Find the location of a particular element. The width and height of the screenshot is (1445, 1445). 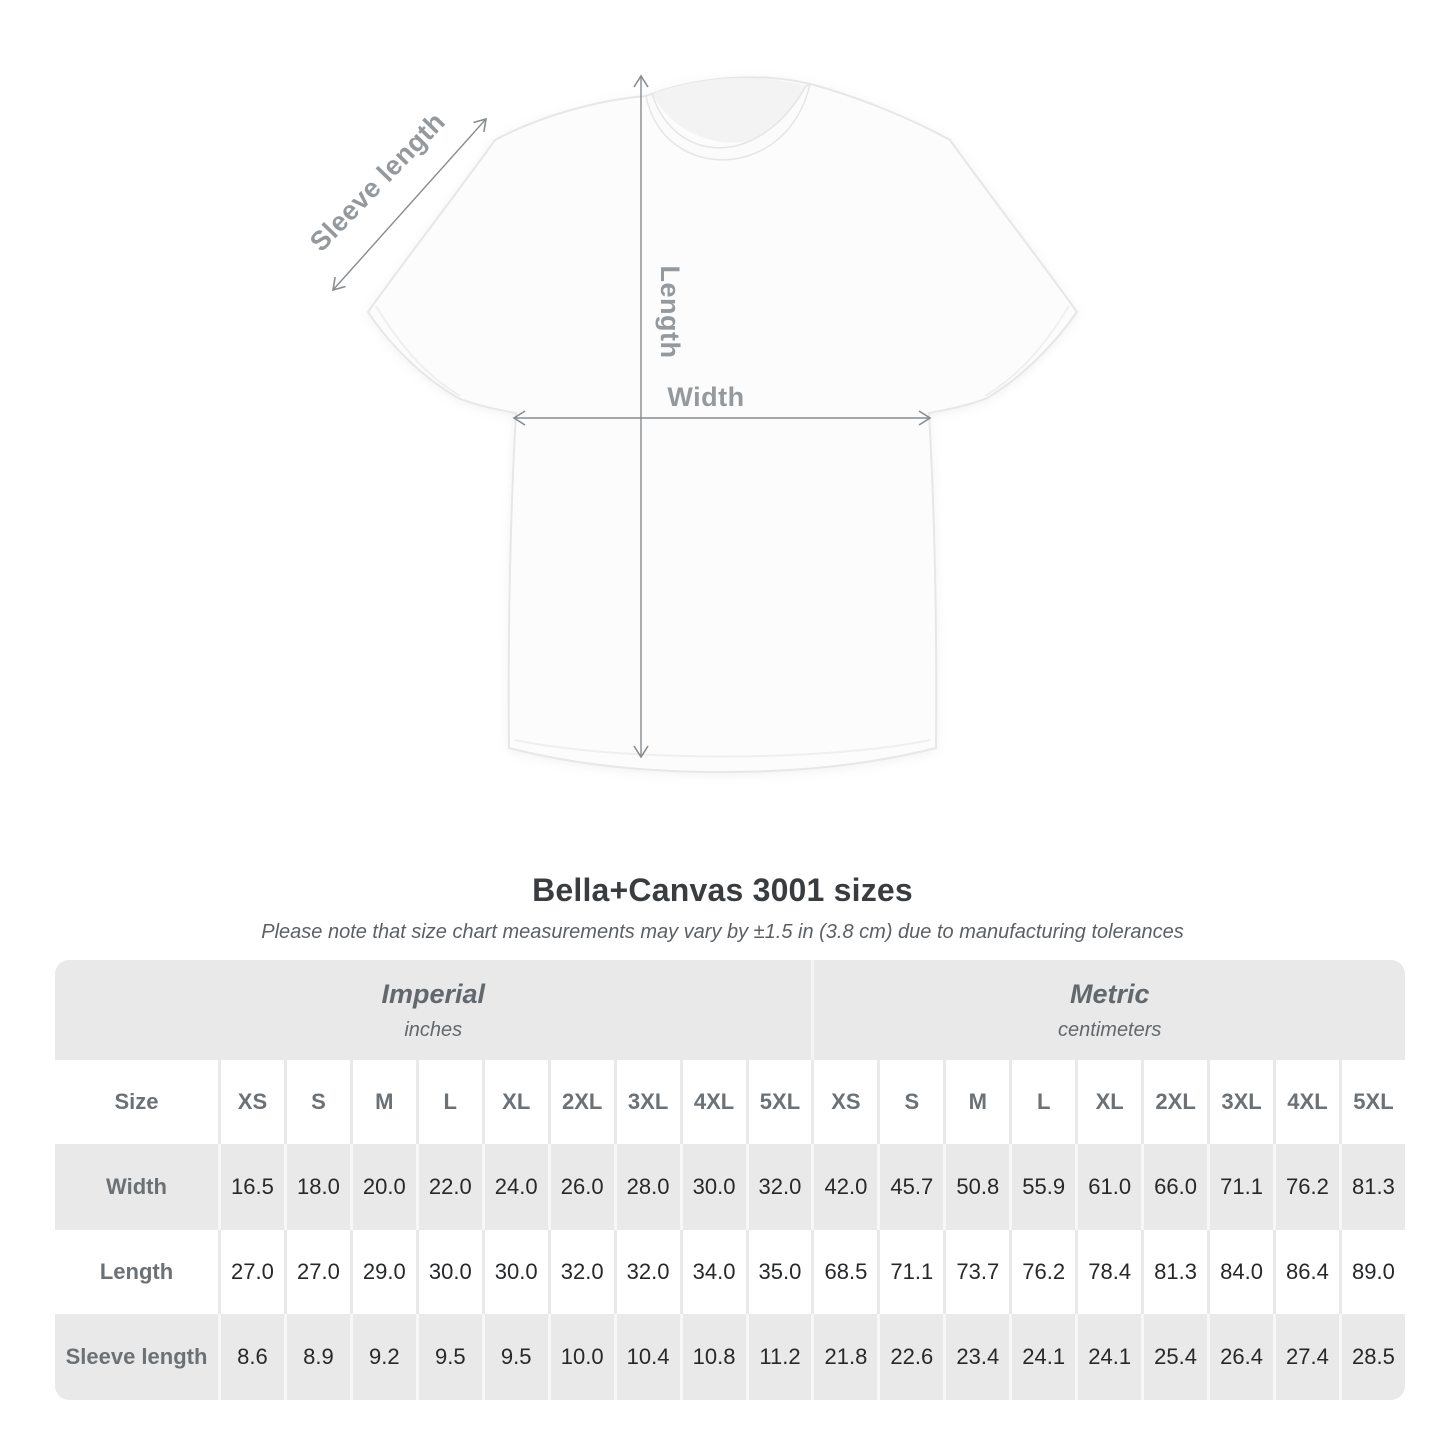

table-cell: 25.4 is located at coordinates (1174, 1357).